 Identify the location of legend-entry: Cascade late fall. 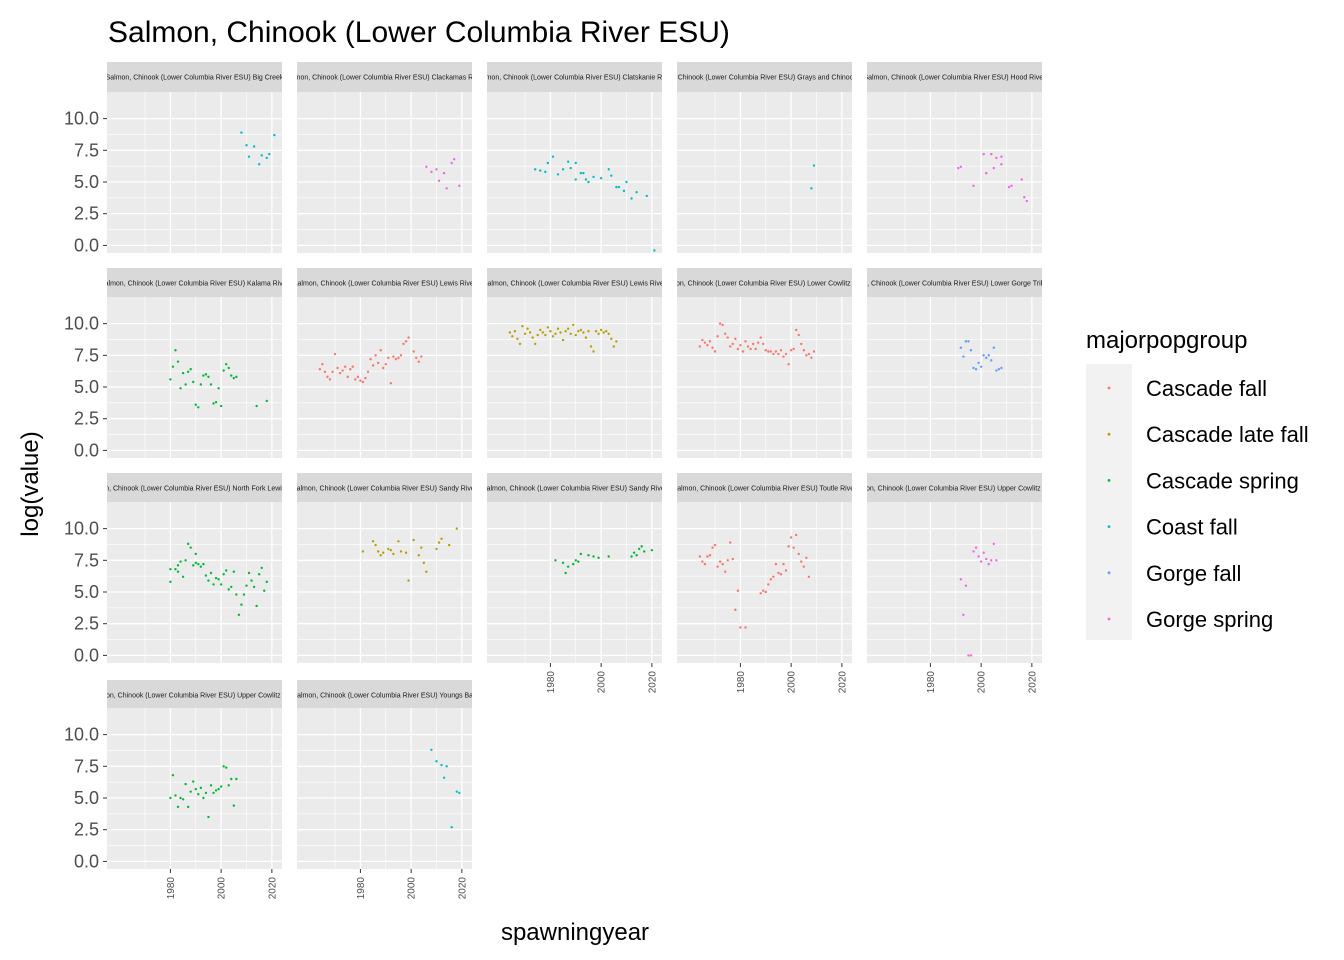
(1208, 434).